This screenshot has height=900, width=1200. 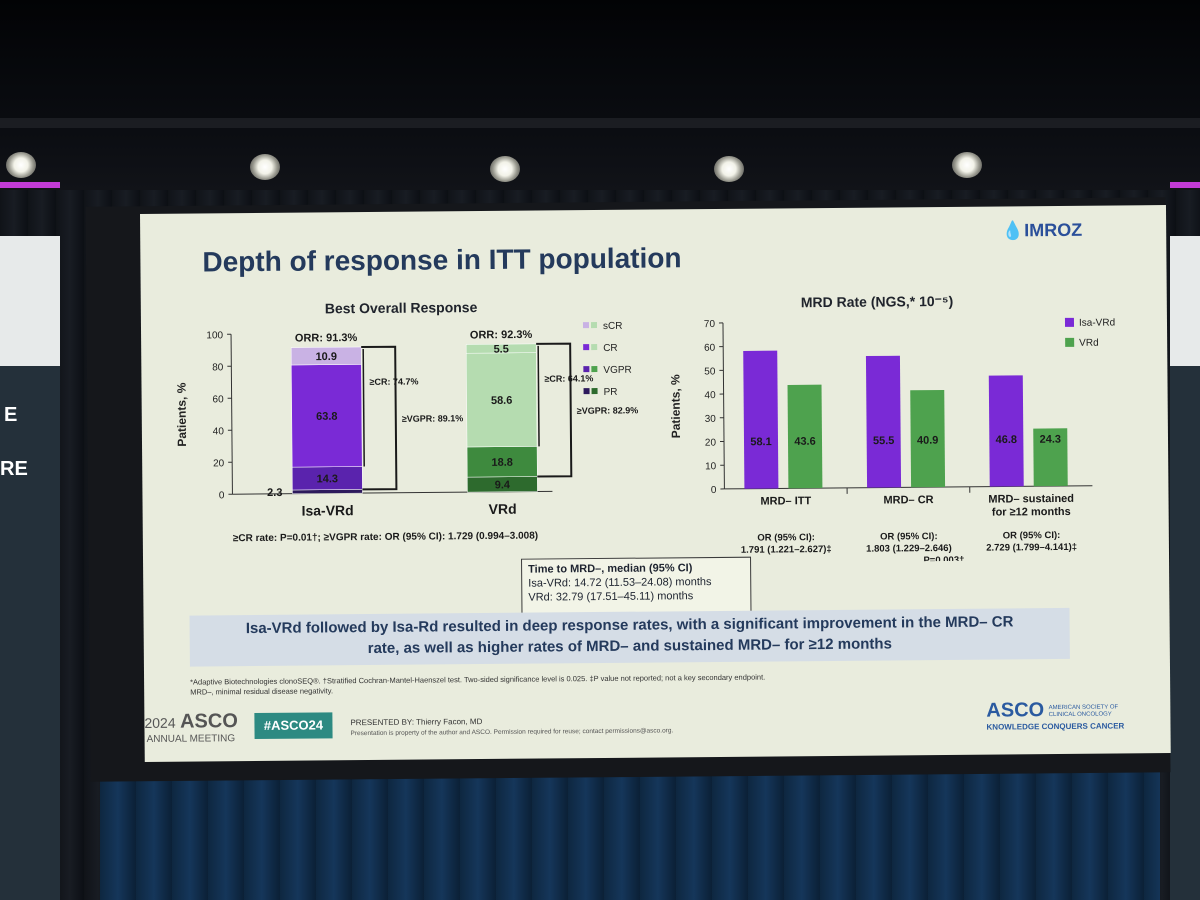 What do you see at coordinates (611, 597) in the screenshot?
I see `ttm-vrd: VRd: 32.79 (17.51–45.11) months` at bounding box center [611, 597].